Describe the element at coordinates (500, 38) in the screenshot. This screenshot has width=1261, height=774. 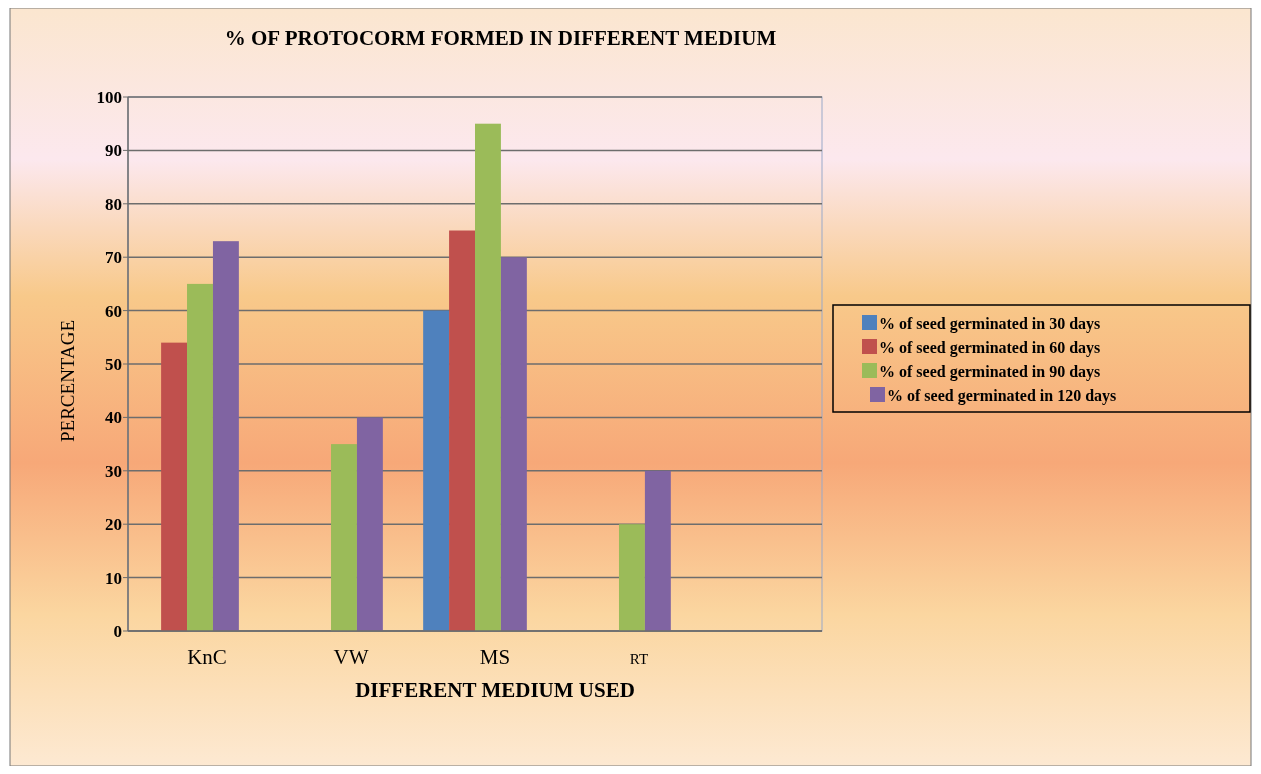
I see `chart-title: % OF PROTOCORM FORMED IN DIFFERENT MEDIUM` at that location.